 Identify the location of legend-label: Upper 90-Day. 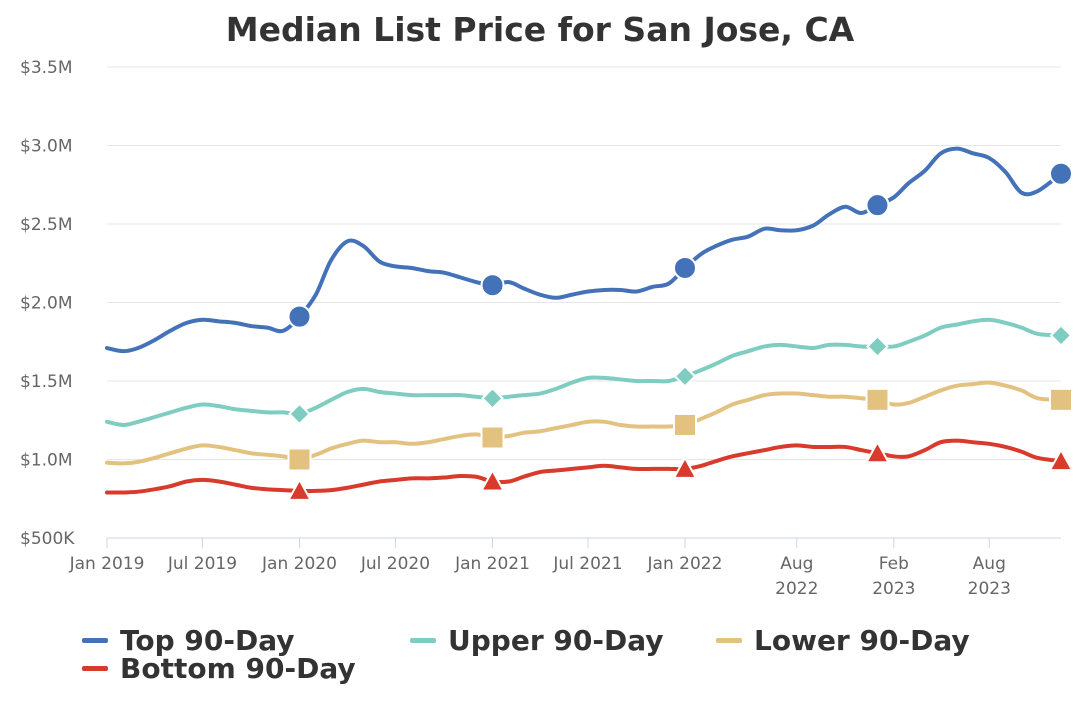
(556, 640).